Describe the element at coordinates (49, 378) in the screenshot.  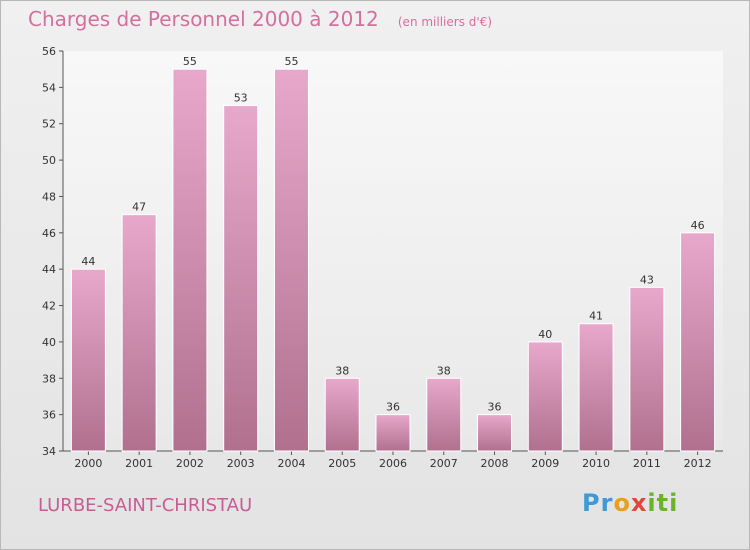
I see `y-tick-label: 38` at that location.